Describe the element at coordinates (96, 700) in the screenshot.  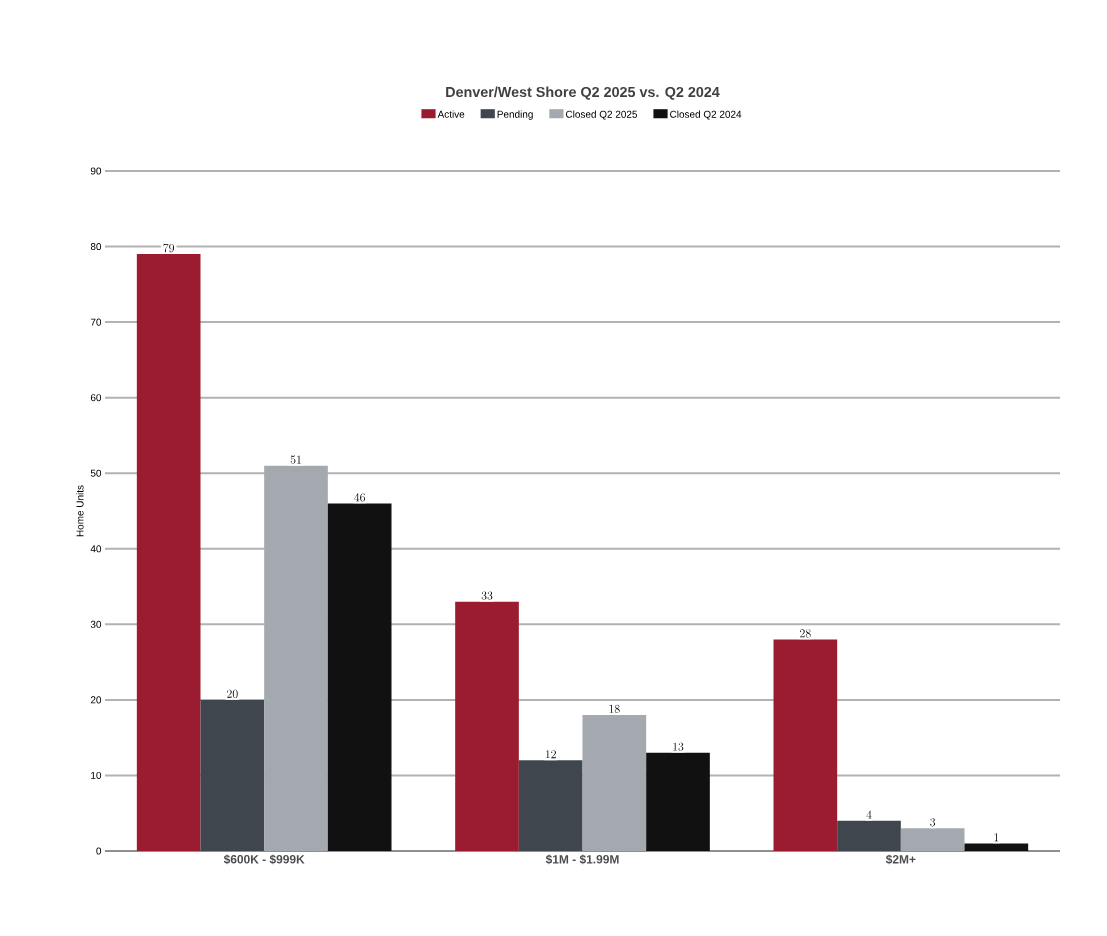
I see `y-tick-label: 20` at that location.